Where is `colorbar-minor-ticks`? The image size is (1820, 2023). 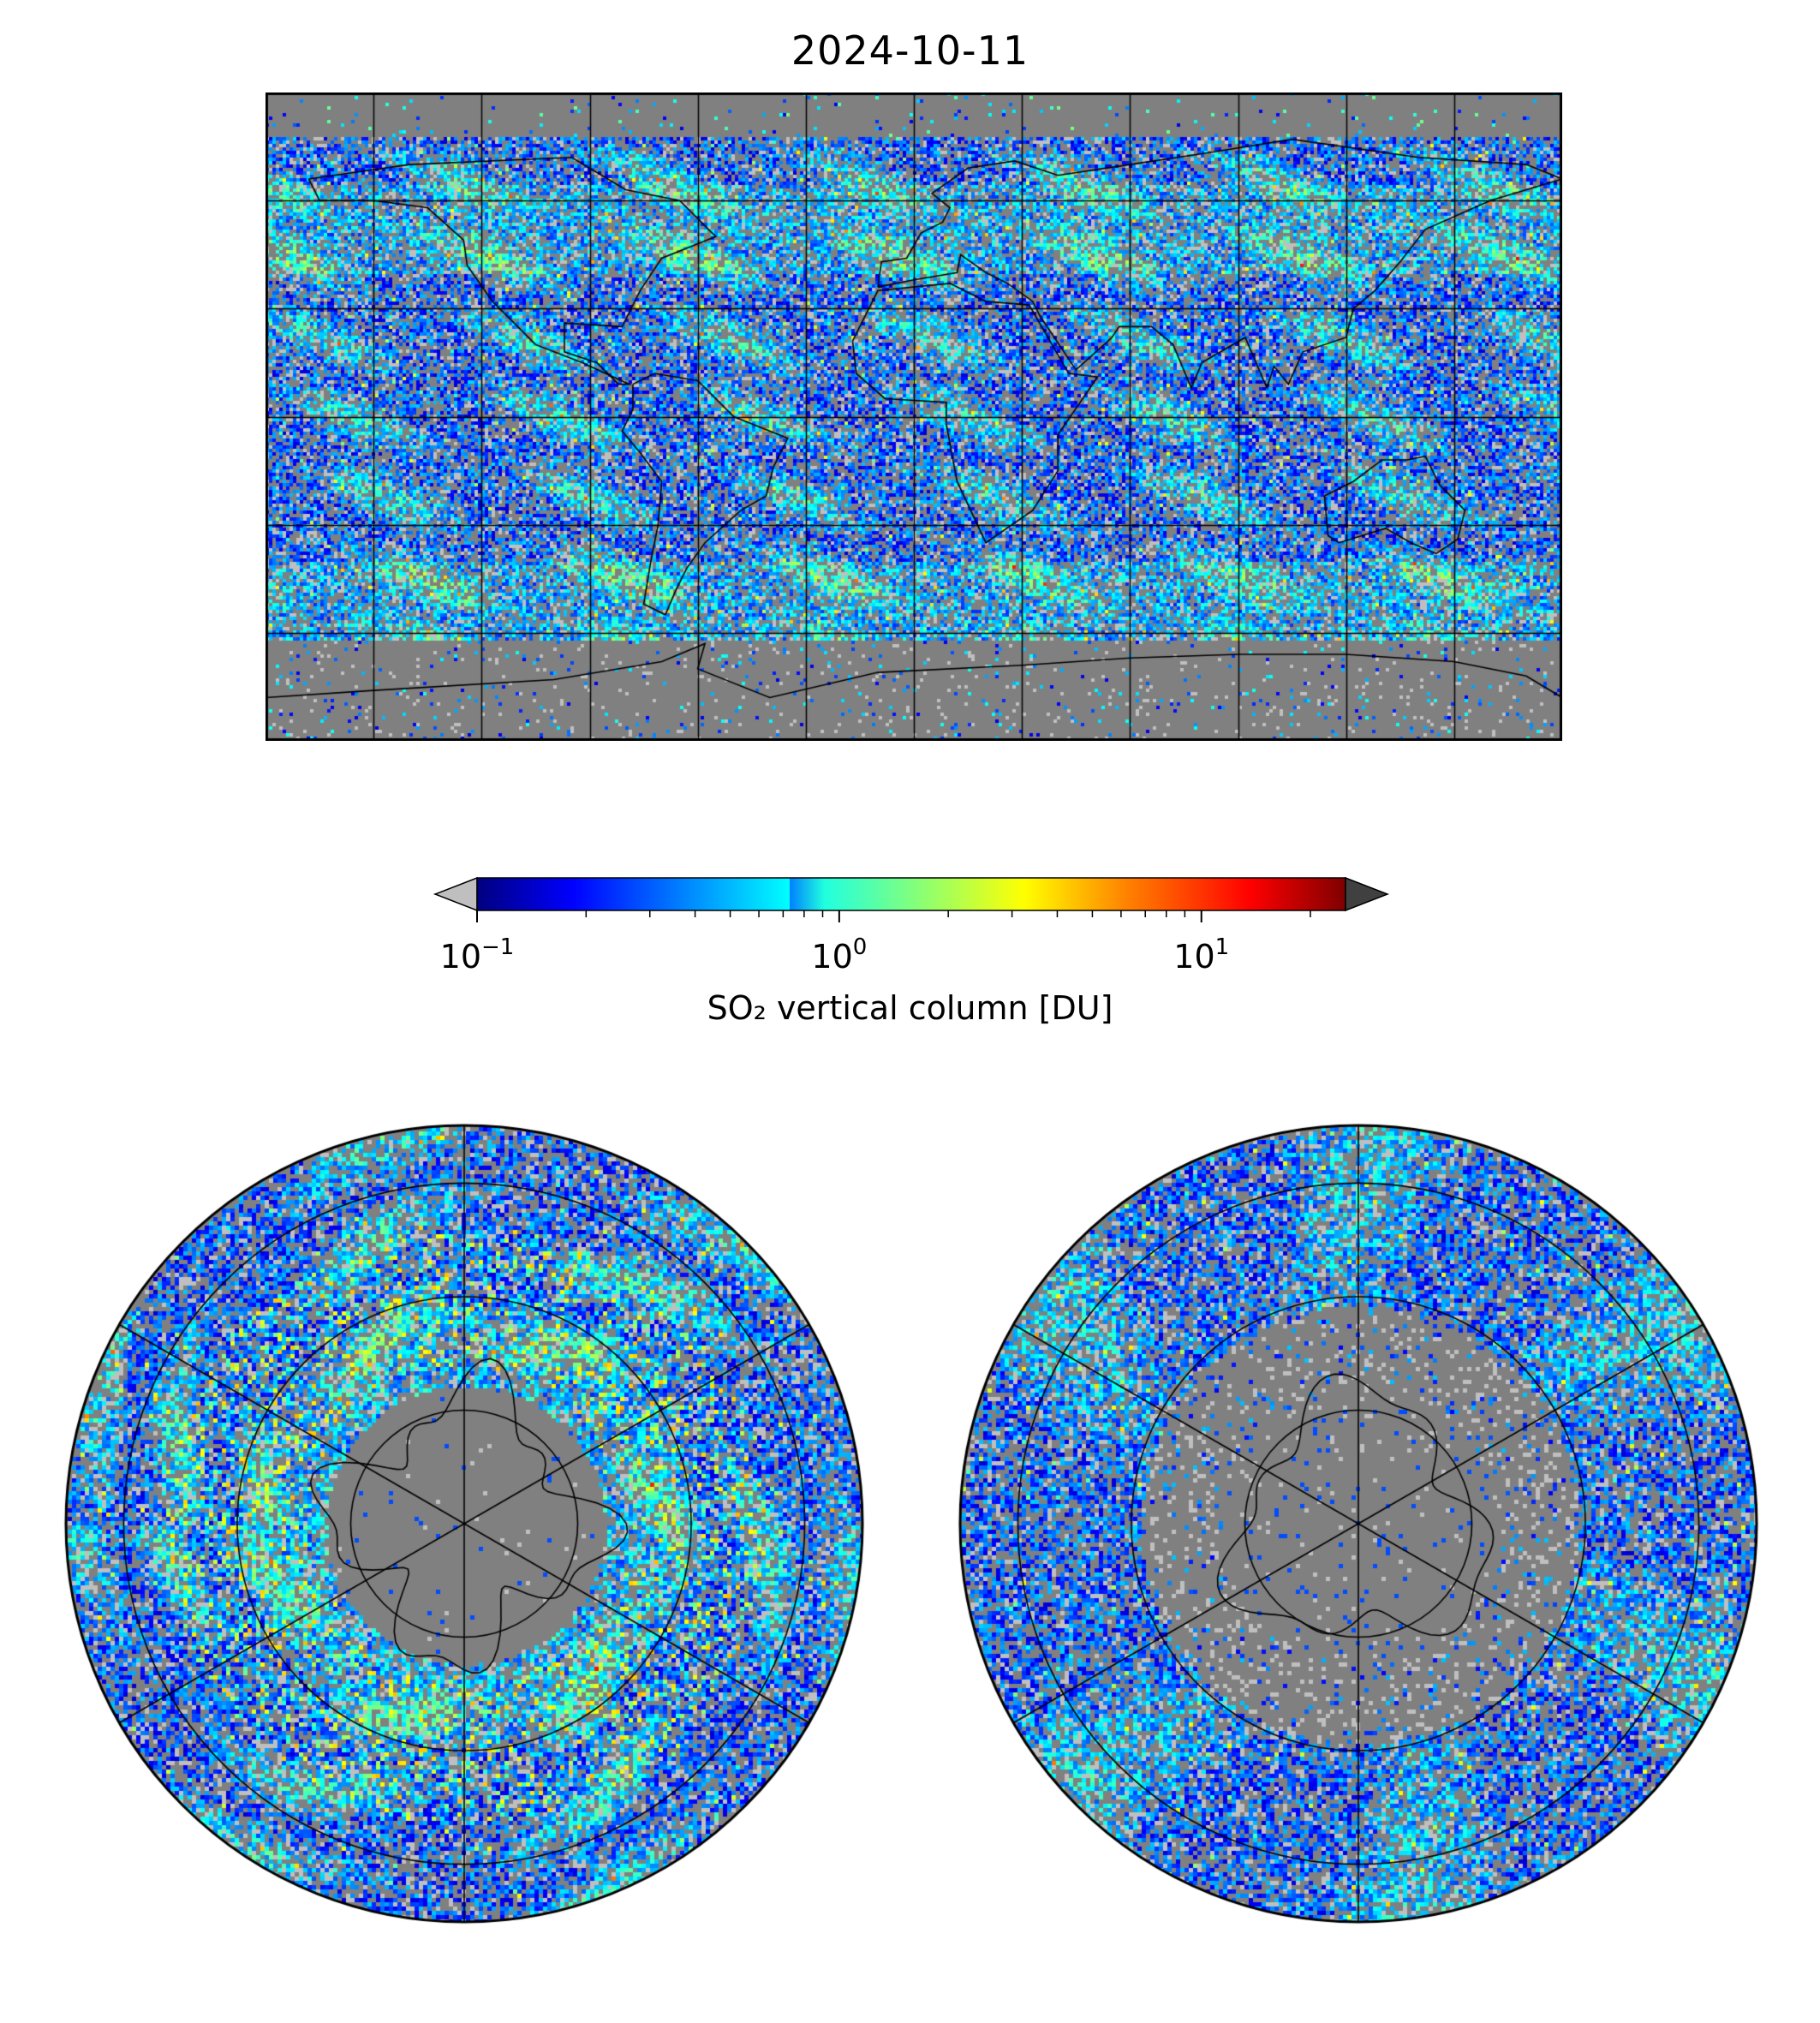
colorbar-minor-ticks is located at coordinates (948, 913).